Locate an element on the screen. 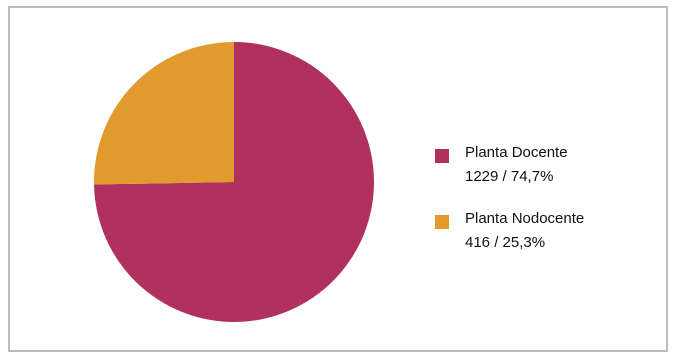  legend-value-planta-docente: 1229 / 74,7% is located at coordinates (509, 176).